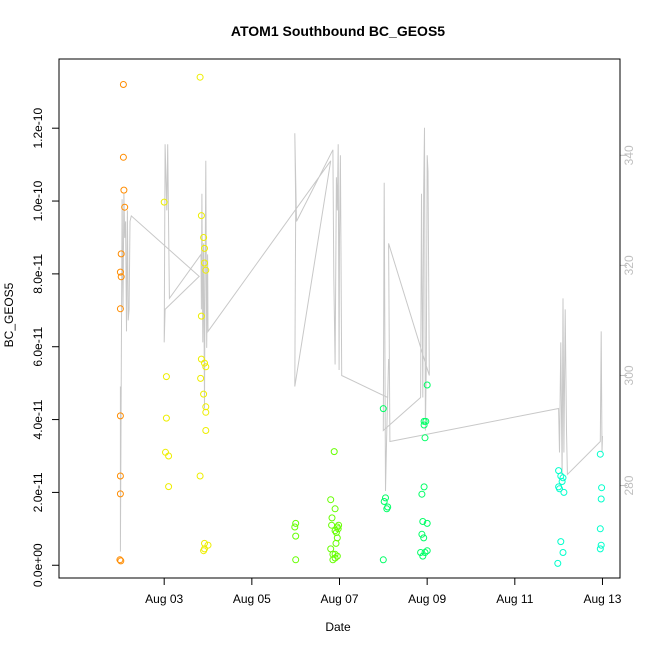 This screenshot has width=650, height=655. Describe the element at coordinates (38, 200) in the screenshot. I see `y-tick-label: 1.0e-10` at that location.